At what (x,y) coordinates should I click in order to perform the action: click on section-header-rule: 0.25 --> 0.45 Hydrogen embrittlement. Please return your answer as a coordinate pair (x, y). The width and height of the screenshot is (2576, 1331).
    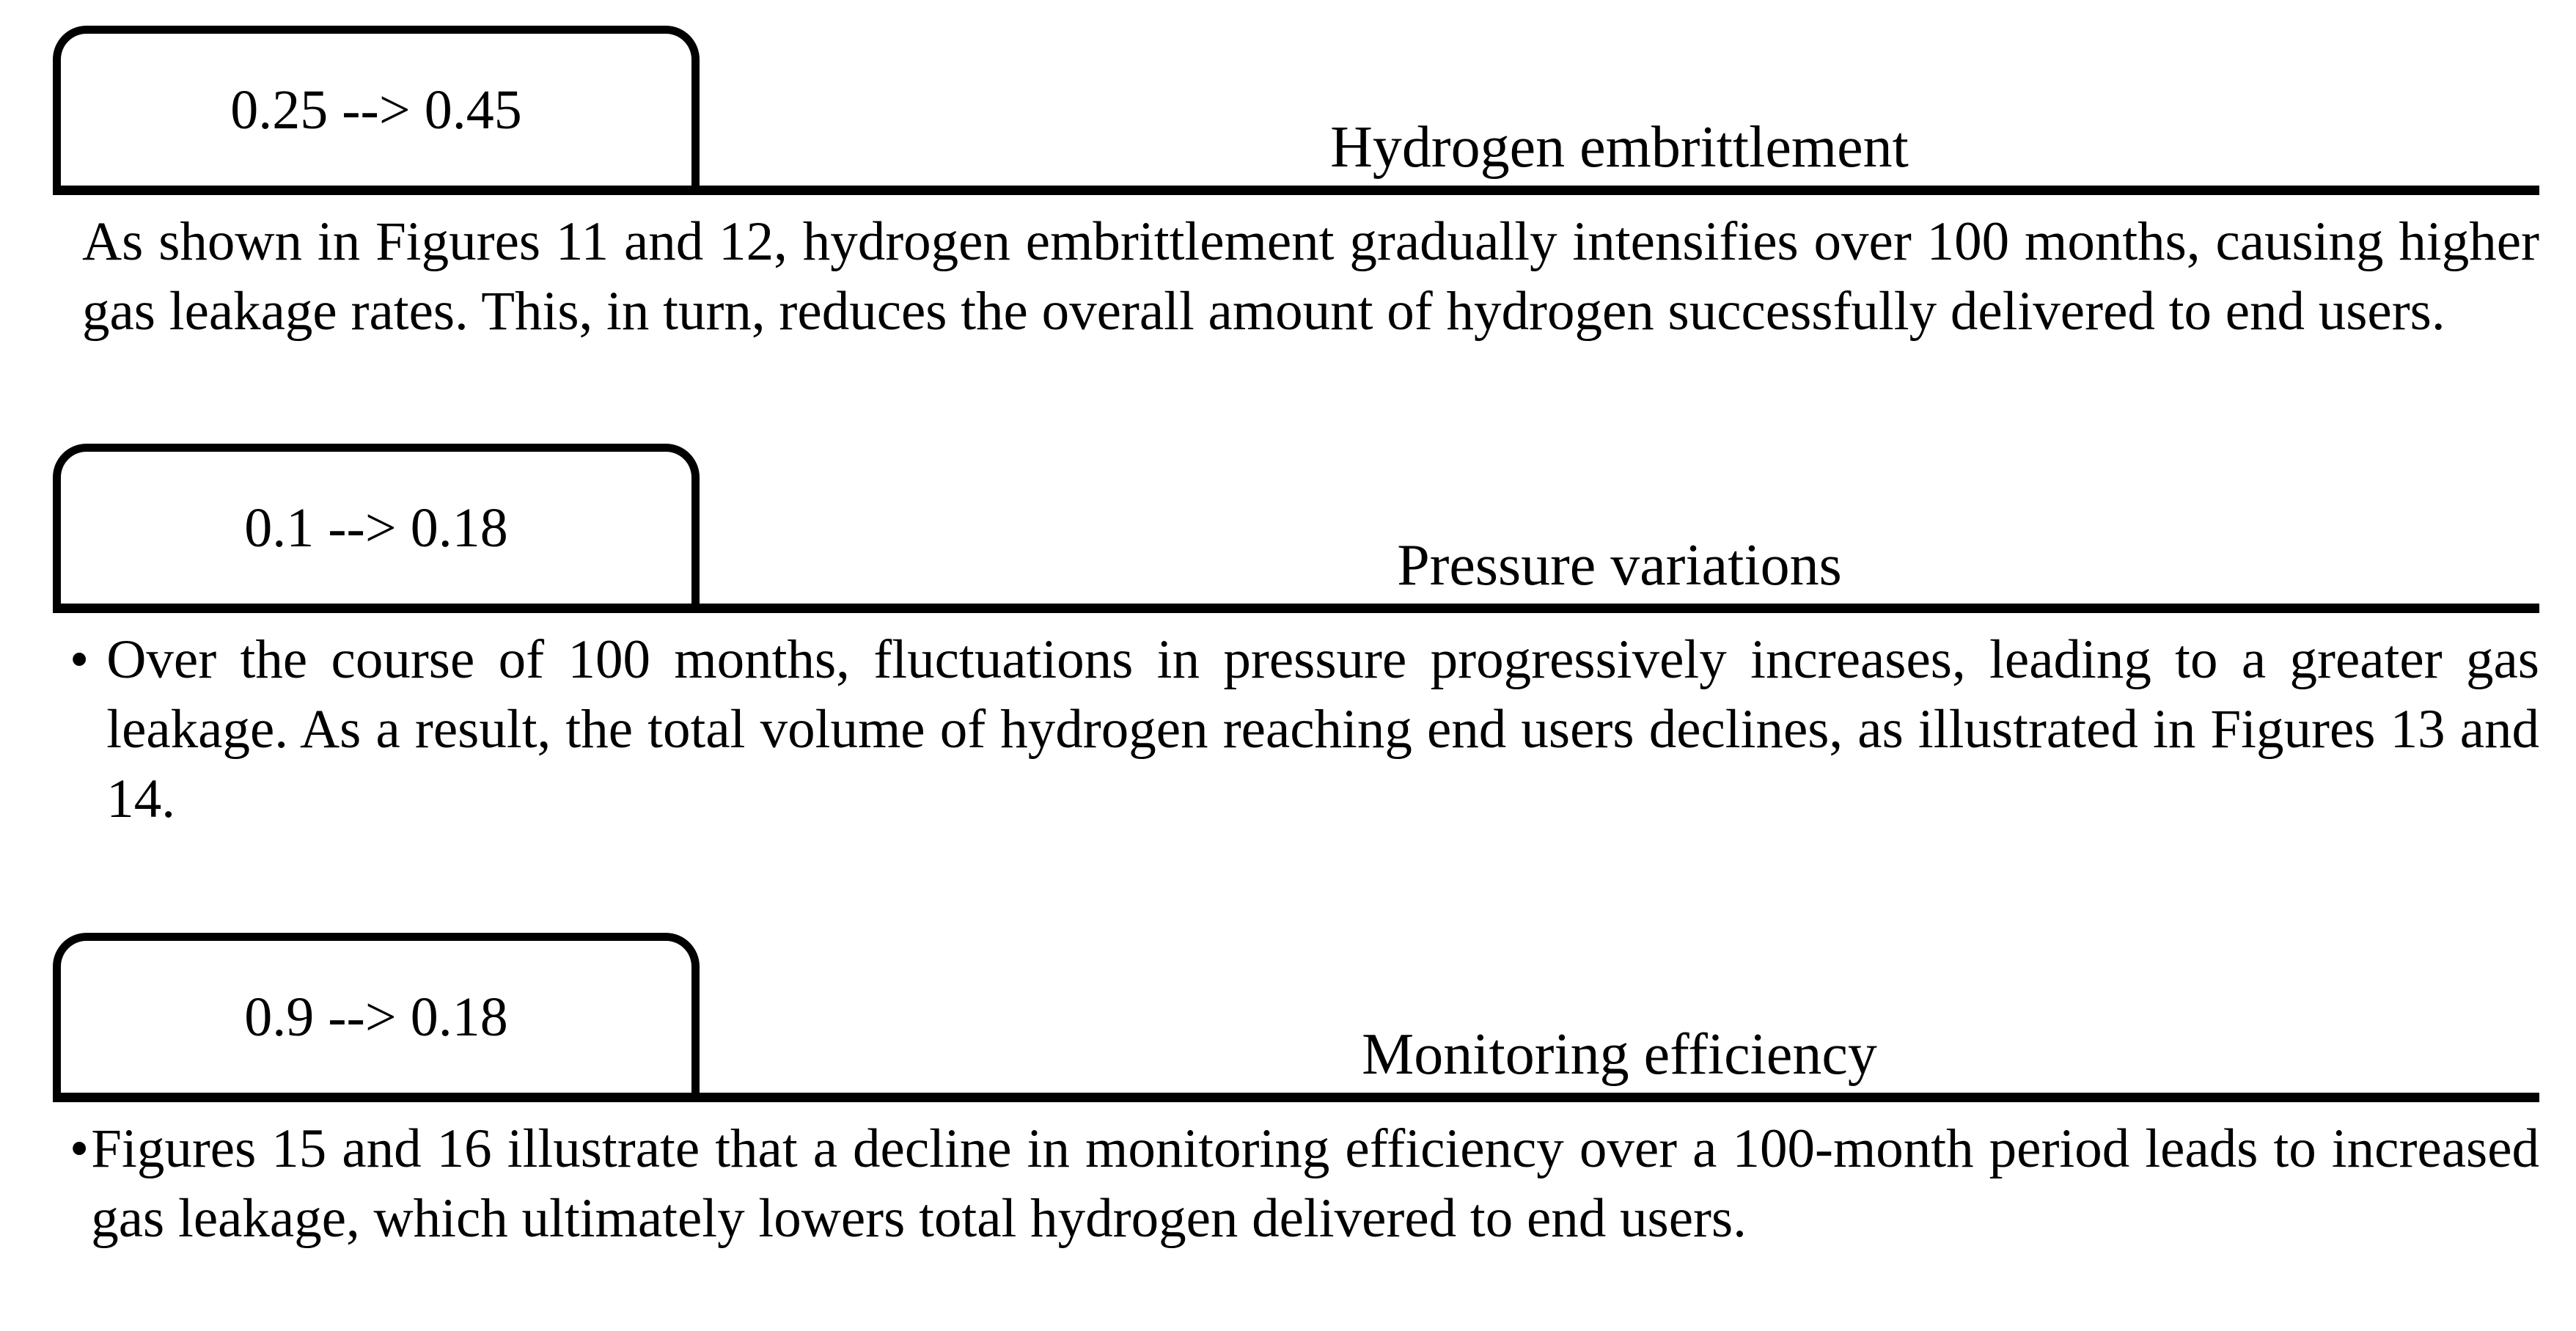
    Looking at the image, I should click on (1296, 110).